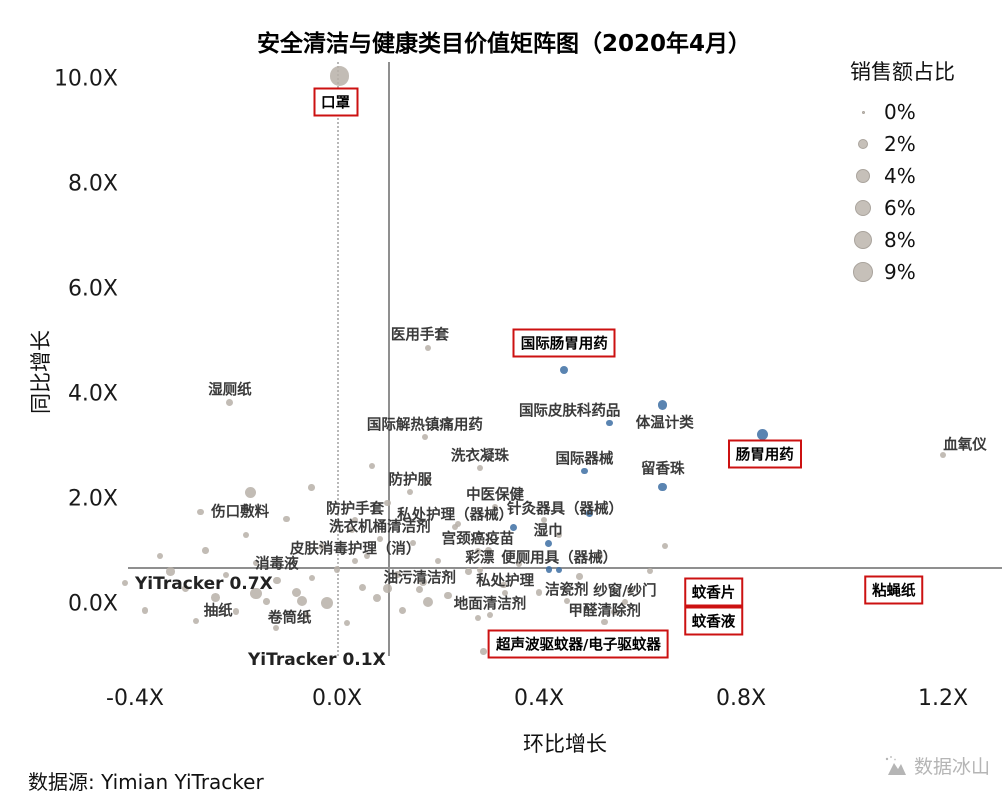  What do you see at coordinates (338, 359) in the screenshot?
I see `zero-growth-reference-line` at bounding box center [338, 359].